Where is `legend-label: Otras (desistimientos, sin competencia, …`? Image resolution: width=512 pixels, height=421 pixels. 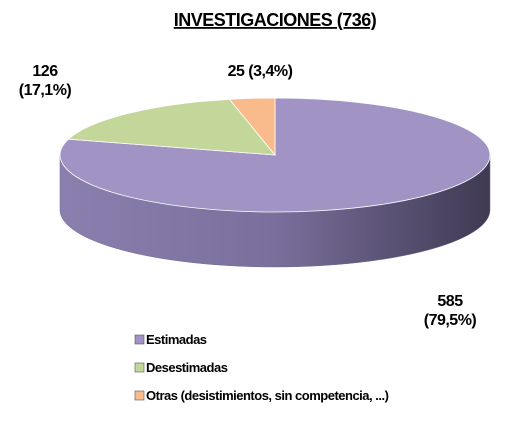
legend-label: Otras (desistimientos, sin competencia, … is located at coordinates (267, 395).